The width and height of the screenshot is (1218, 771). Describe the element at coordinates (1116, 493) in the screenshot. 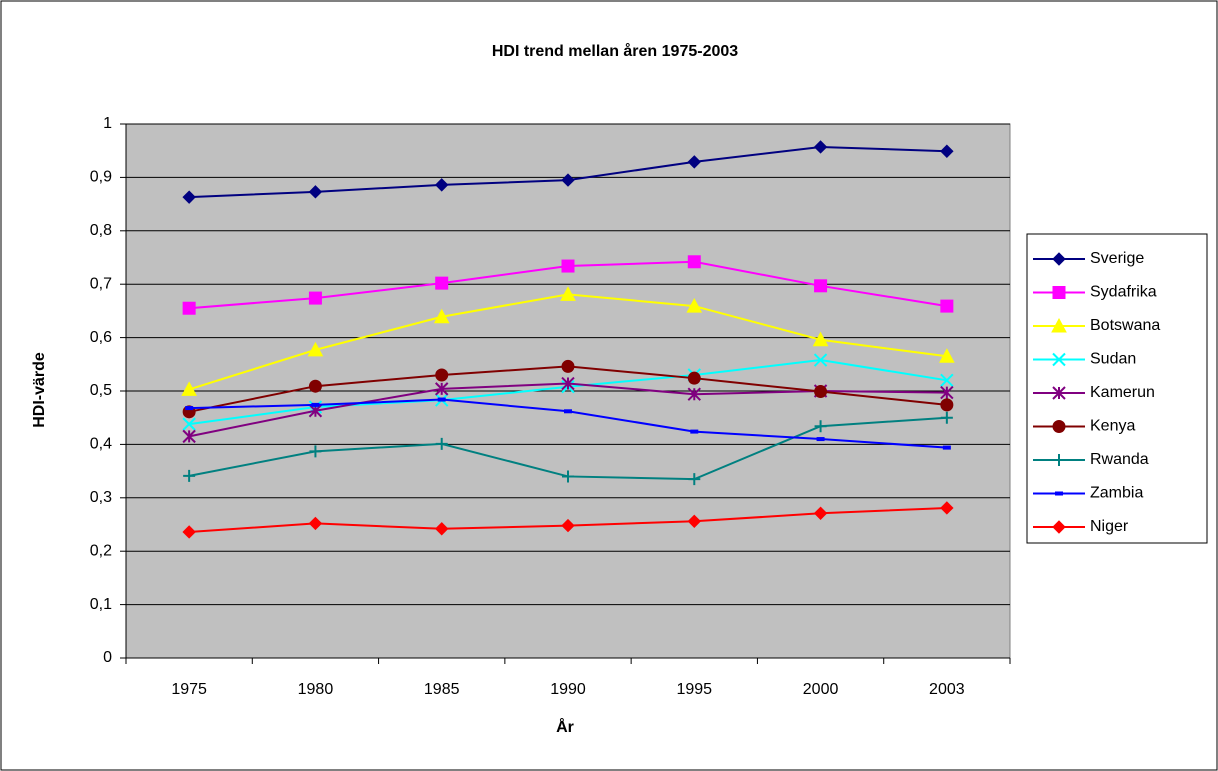

I see `legend-label: Zambia` at that location.